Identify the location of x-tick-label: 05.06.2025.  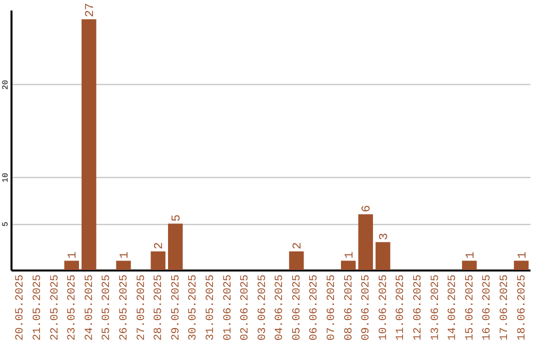
(297, 307).